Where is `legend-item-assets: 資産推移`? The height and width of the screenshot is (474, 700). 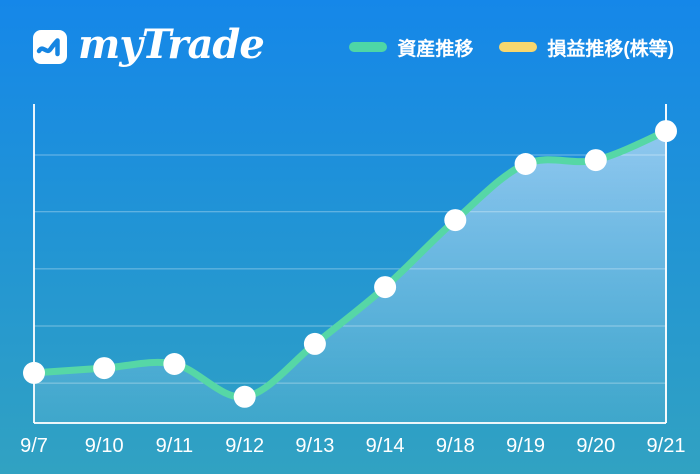 legend-item-assets: 資産推移 is located at coordinates (411, 47).